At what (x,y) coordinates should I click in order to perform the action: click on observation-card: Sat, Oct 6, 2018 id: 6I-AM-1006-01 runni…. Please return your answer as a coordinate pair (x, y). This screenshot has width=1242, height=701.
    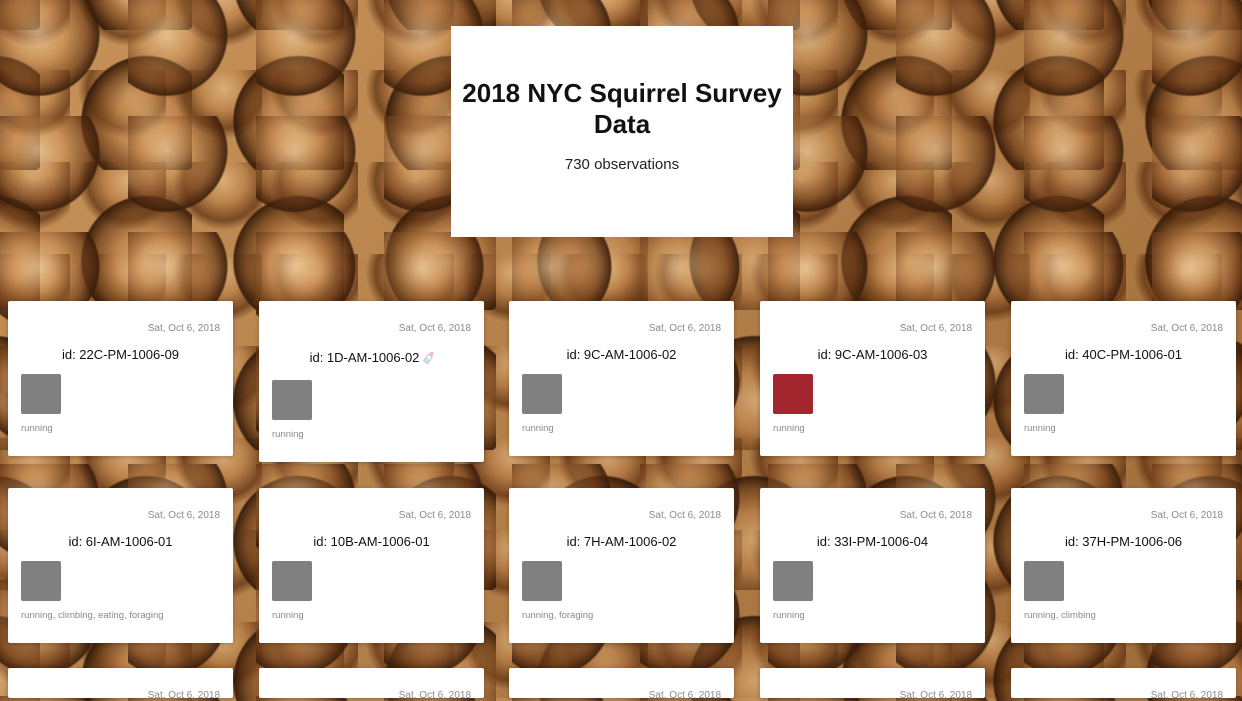
    Looking at the image, I should click on (120, 565).